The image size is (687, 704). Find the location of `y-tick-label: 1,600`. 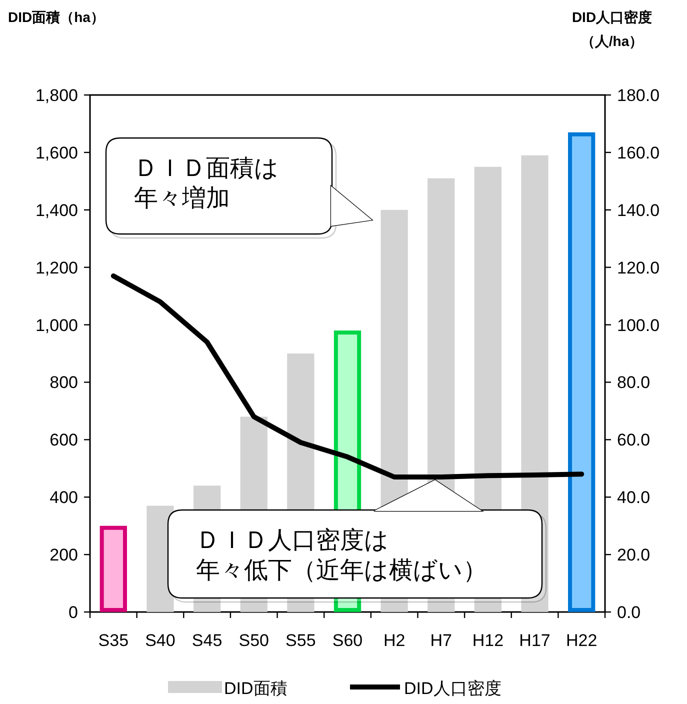

y-tick-label: 1,600 is located at coordinates (56, 152).